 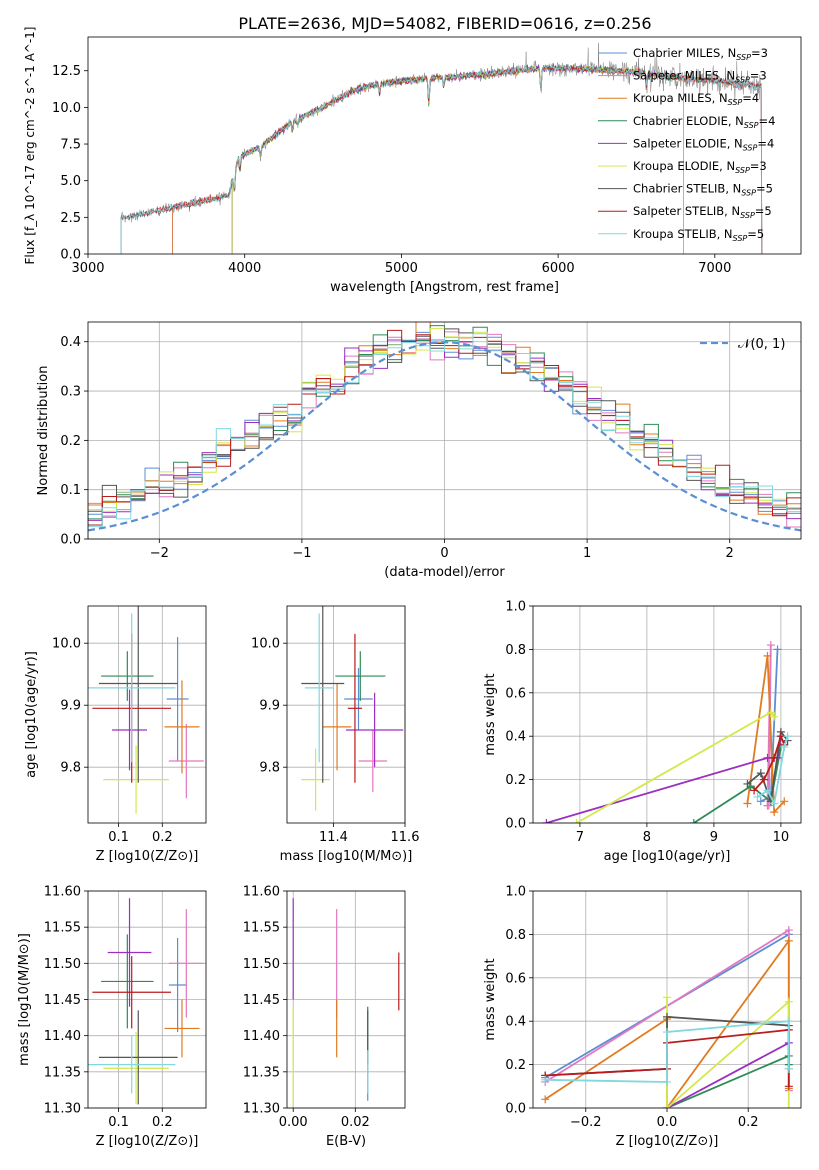 What do you see at coordinates (335, 734) in the screenshot?
I see `age_vs_mass-panel: 11.4 11.6 9.8 9.9 10.0 mass [log10(M/M⊙)]` at bounding box center [335, 734].